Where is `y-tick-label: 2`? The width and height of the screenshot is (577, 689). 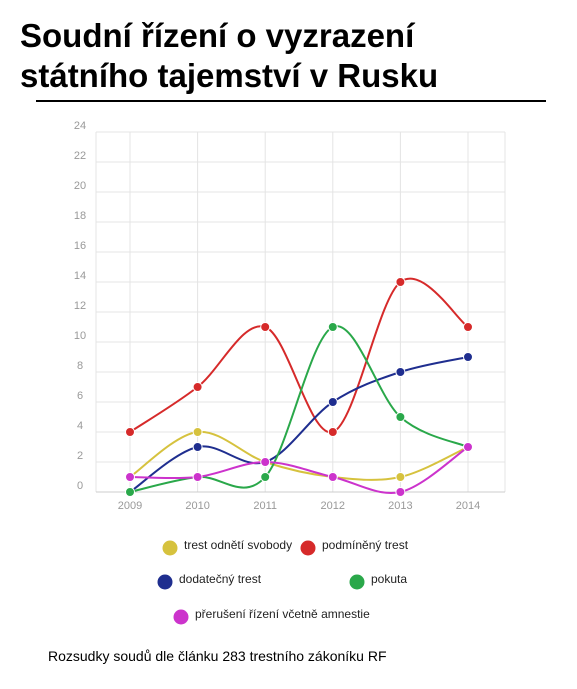 y-tick-label: 2 is located at coordinates (80, 456).